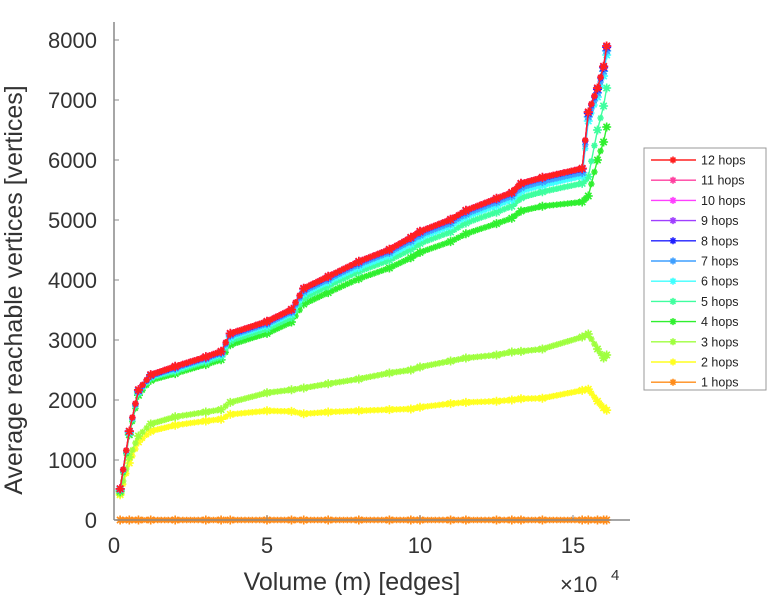  What do you see at coordinates (72, 220) in the screenshot?
I see `y-tick-label: 5000` at bounding box center [72, 220].